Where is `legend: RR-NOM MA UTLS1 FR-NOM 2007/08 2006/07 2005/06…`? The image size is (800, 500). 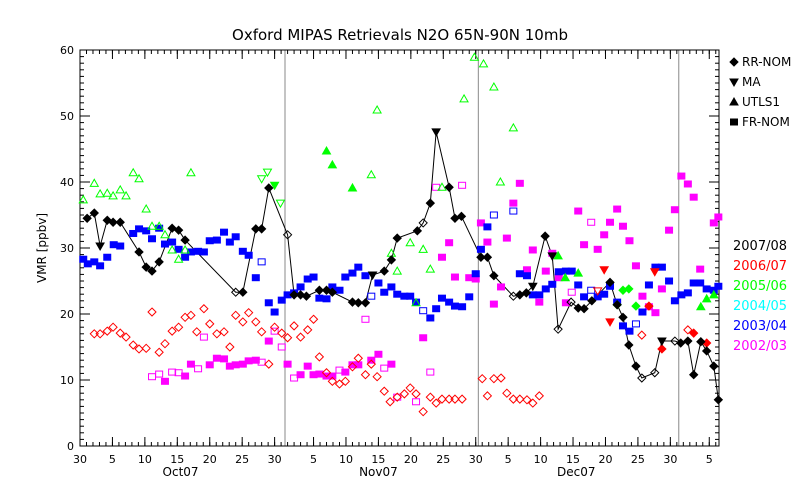
legend: RR-NOM MA UTLS1 FR-NOM 2007/08 2006/07 2005/06… is located at coordinates (760, 204).